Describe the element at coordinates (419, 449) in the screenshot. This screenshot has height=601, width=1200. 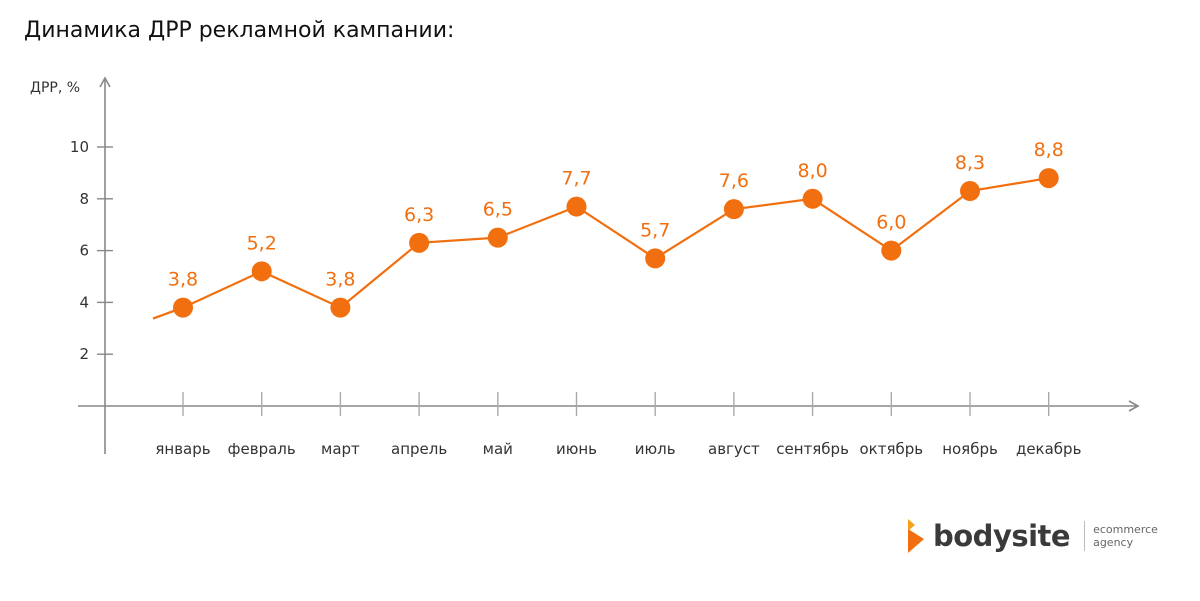
I see `x-tick-label: апрель` at that location.